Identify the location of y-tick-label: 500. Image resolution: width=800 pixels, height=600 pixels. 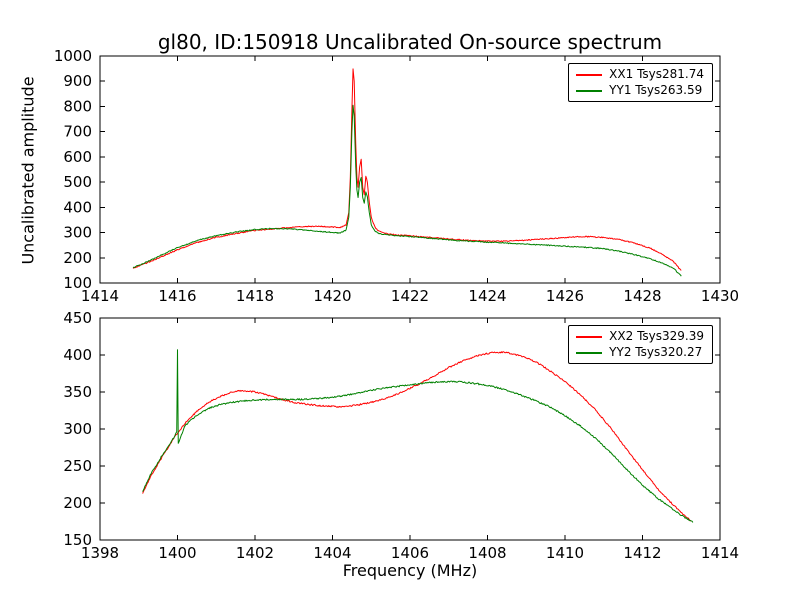
(77, 182).